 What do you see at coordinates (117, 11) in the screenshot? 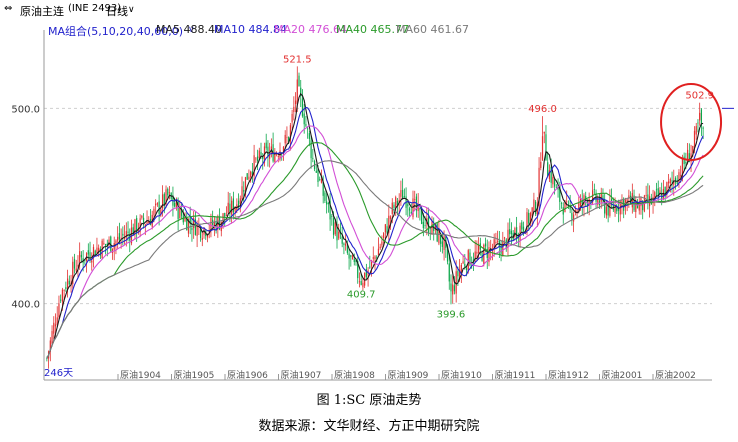
I see `period-selector: 日线` at bounding box center [117, 11].